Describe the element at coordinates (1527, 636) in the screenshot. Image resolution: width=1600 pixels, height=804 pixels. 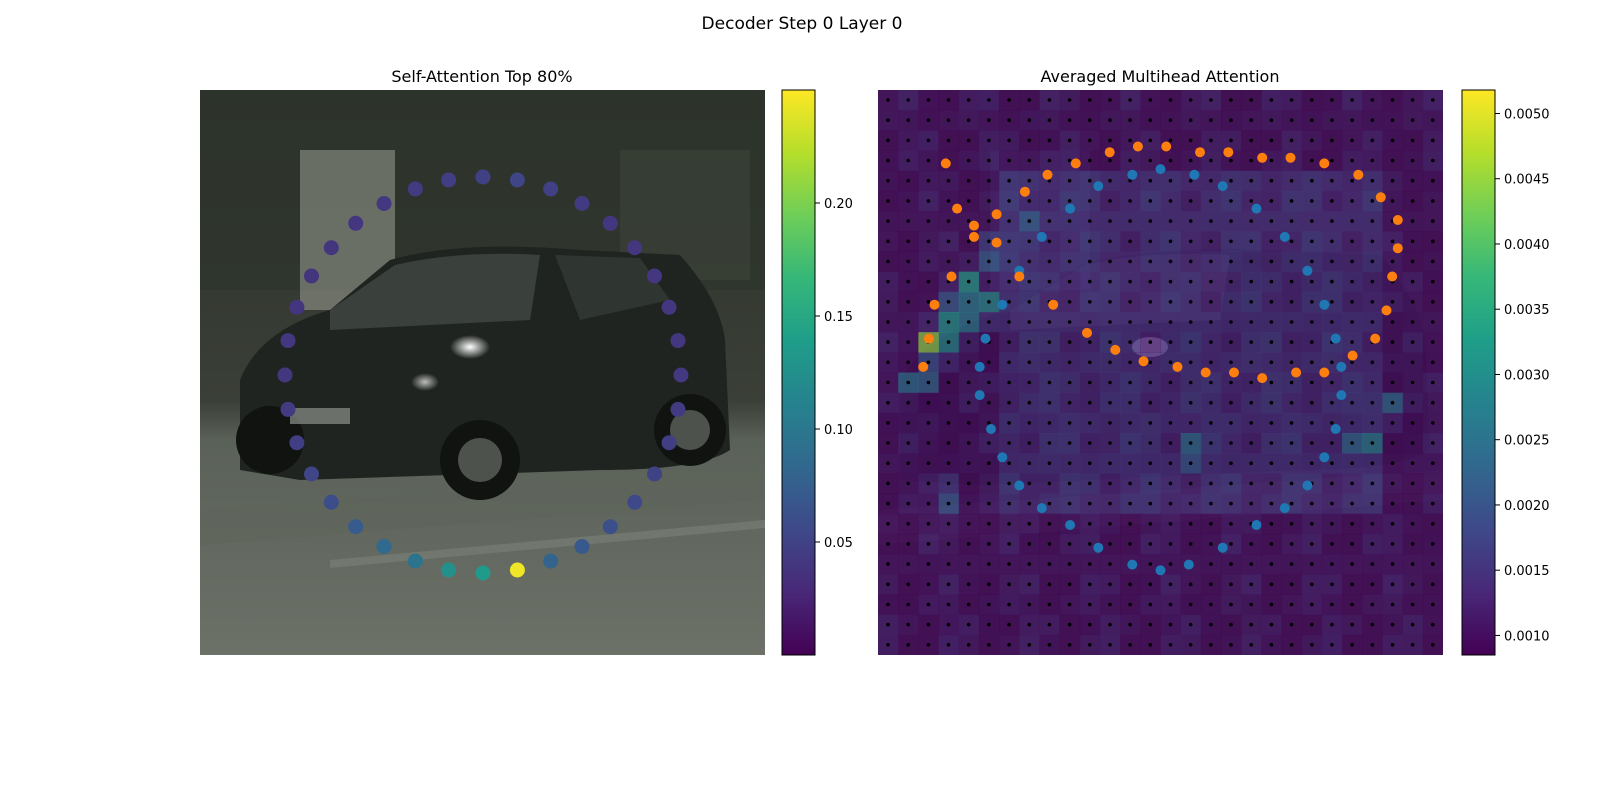
I see `right-colorbar-tick-label: 0.0010` at that location.